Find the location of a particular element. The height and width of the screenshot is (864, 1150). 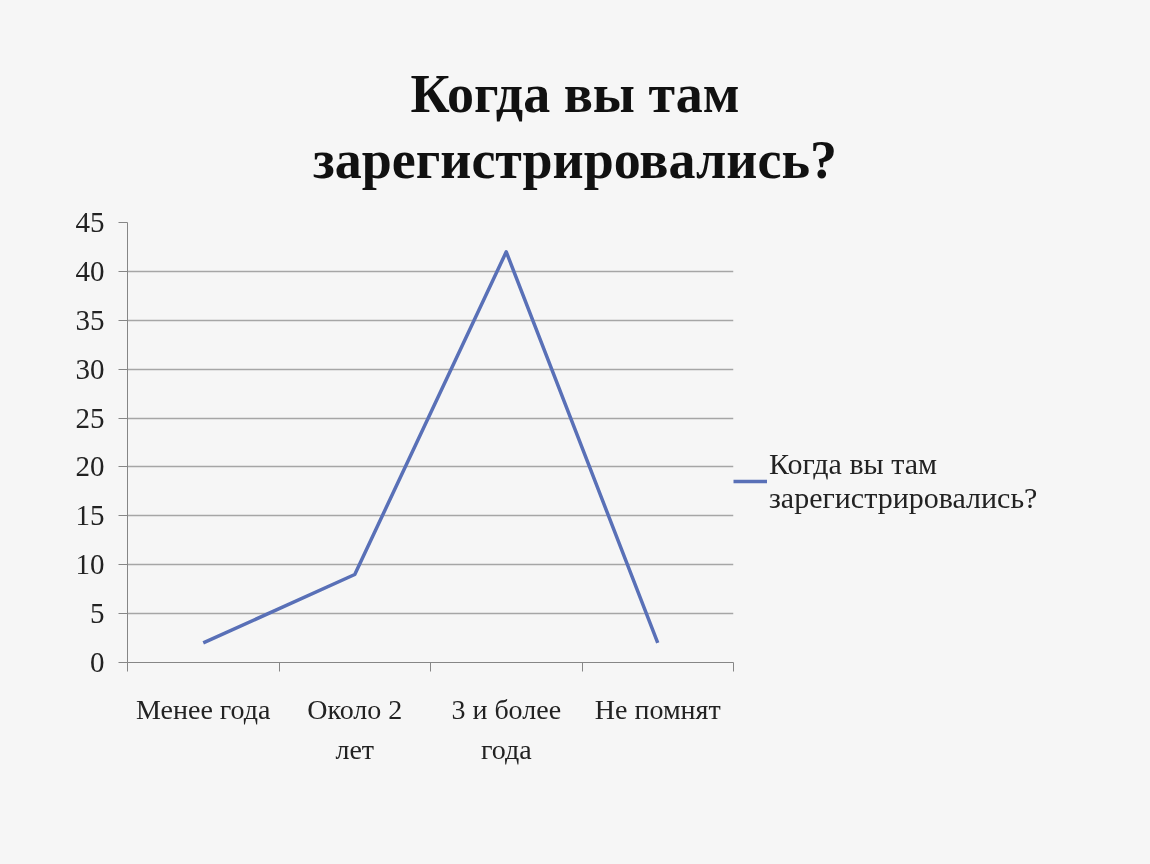

x-tick-label: Не помнят is located at coordinates (657, 709).